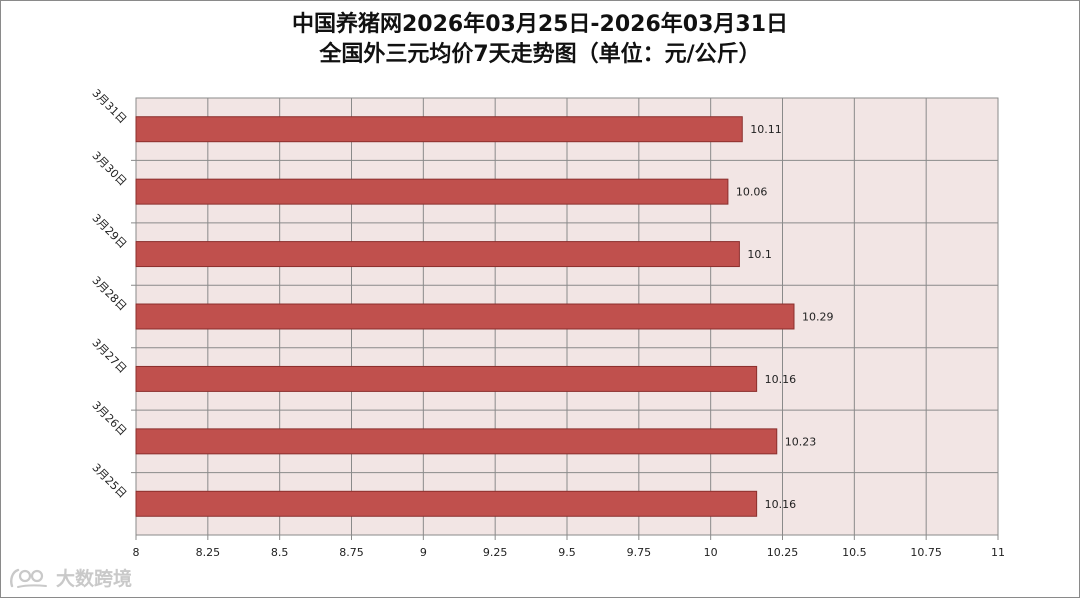  I want to click on x-tick-label: 8.25, so click(208, 552).